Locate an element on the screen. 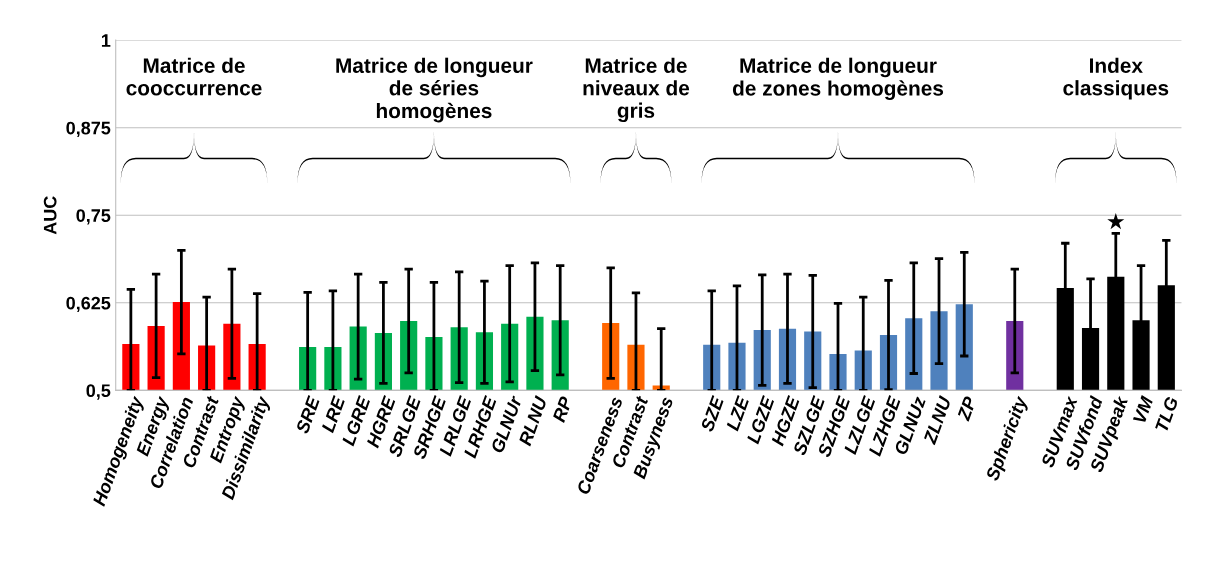 This screenshot has width=1218, height=574. x-tick-label: ZLNU is located at coordinates (937, 420).